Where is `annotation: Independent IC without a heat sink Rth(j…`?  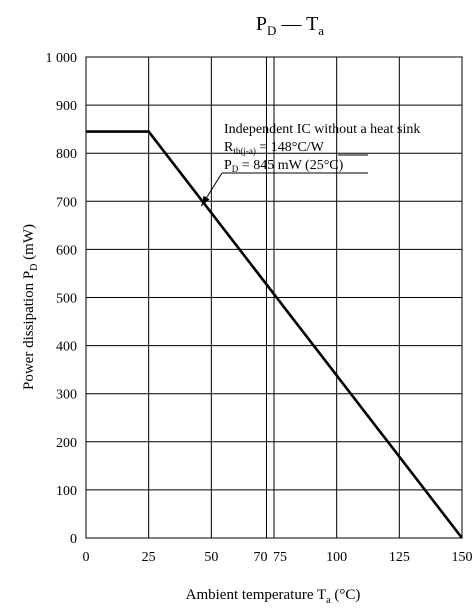 annotation: Independent IC without a heat sink Rth(j… is located at coordinates (310, 164).